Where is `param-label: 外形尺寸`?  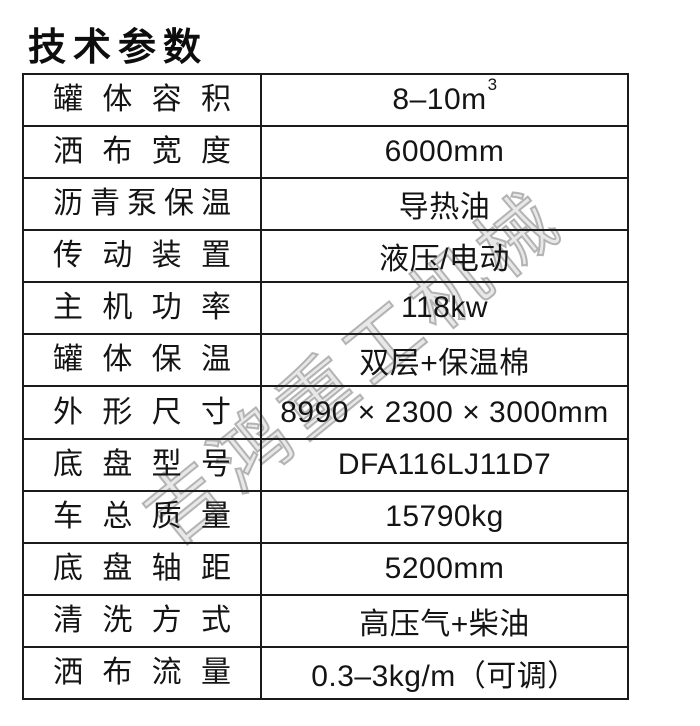 param-label: 外形尺寸 is located at coordinates (142, 412).